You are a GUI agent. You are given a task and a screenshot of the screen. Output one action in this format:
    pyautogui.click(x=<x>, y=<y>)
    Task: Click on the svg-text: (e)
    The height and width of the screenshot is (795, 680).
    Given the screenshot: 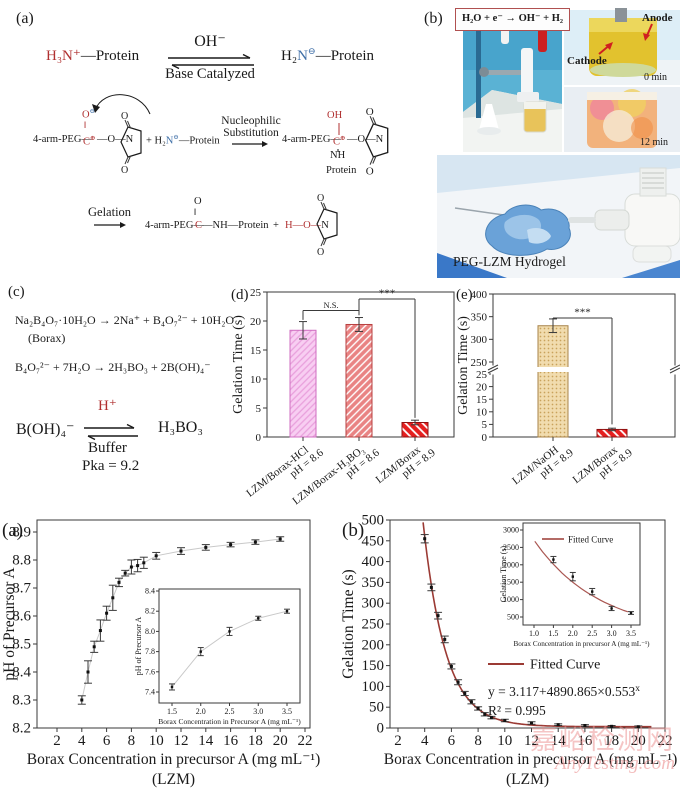 What is the action you would take?
    pyautogui.click(x=464, y=295)
    